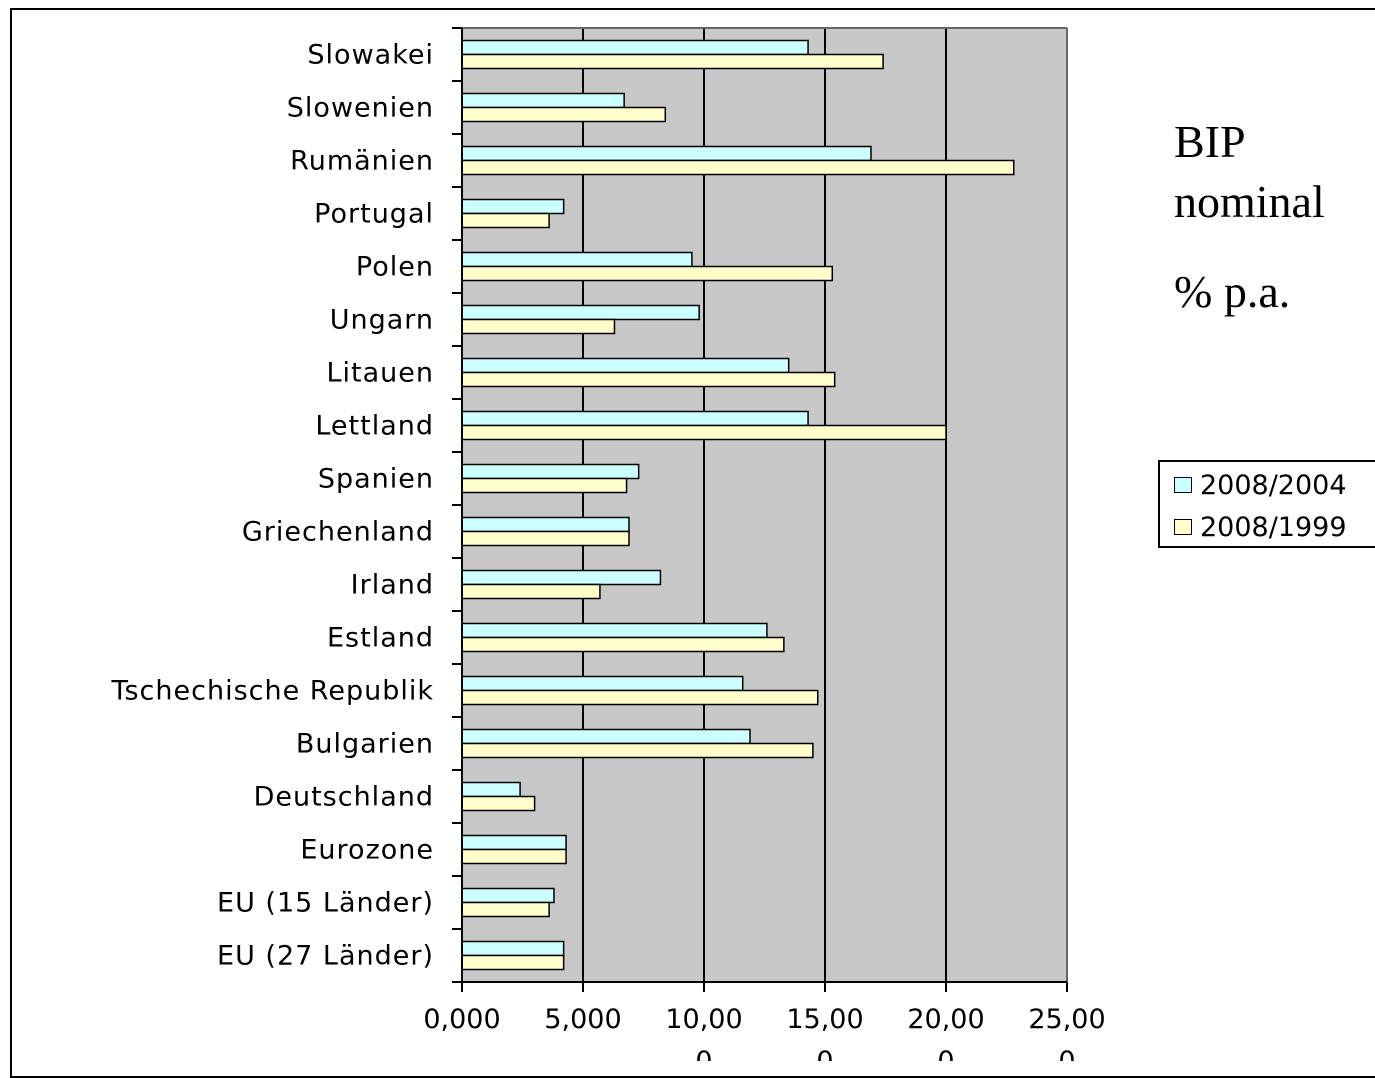  Describe the element at coordinates (1183, 527) in the screenshot. I see `legend-swatch-2008-1999` at that location.